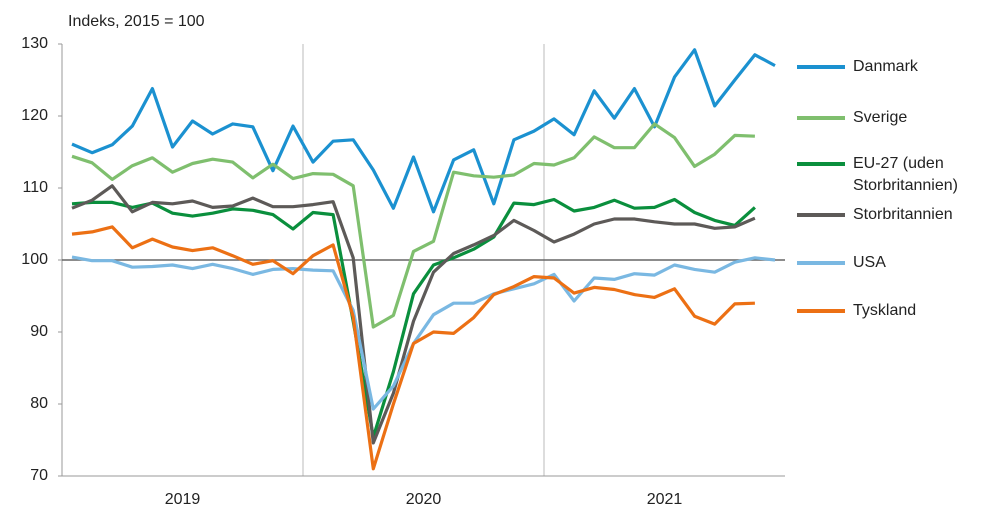 This screenshot has height=510, width=982. Describe the element at coordinates (885, 66) in the screenshot. I see `legend-label: Danmark` at that location.